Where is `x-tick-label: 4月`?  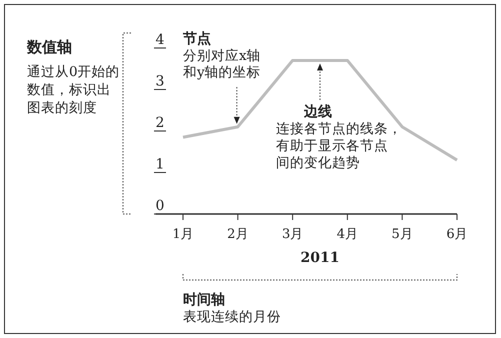 x-tick-label: 4月 is located at coordinates (347, 234).